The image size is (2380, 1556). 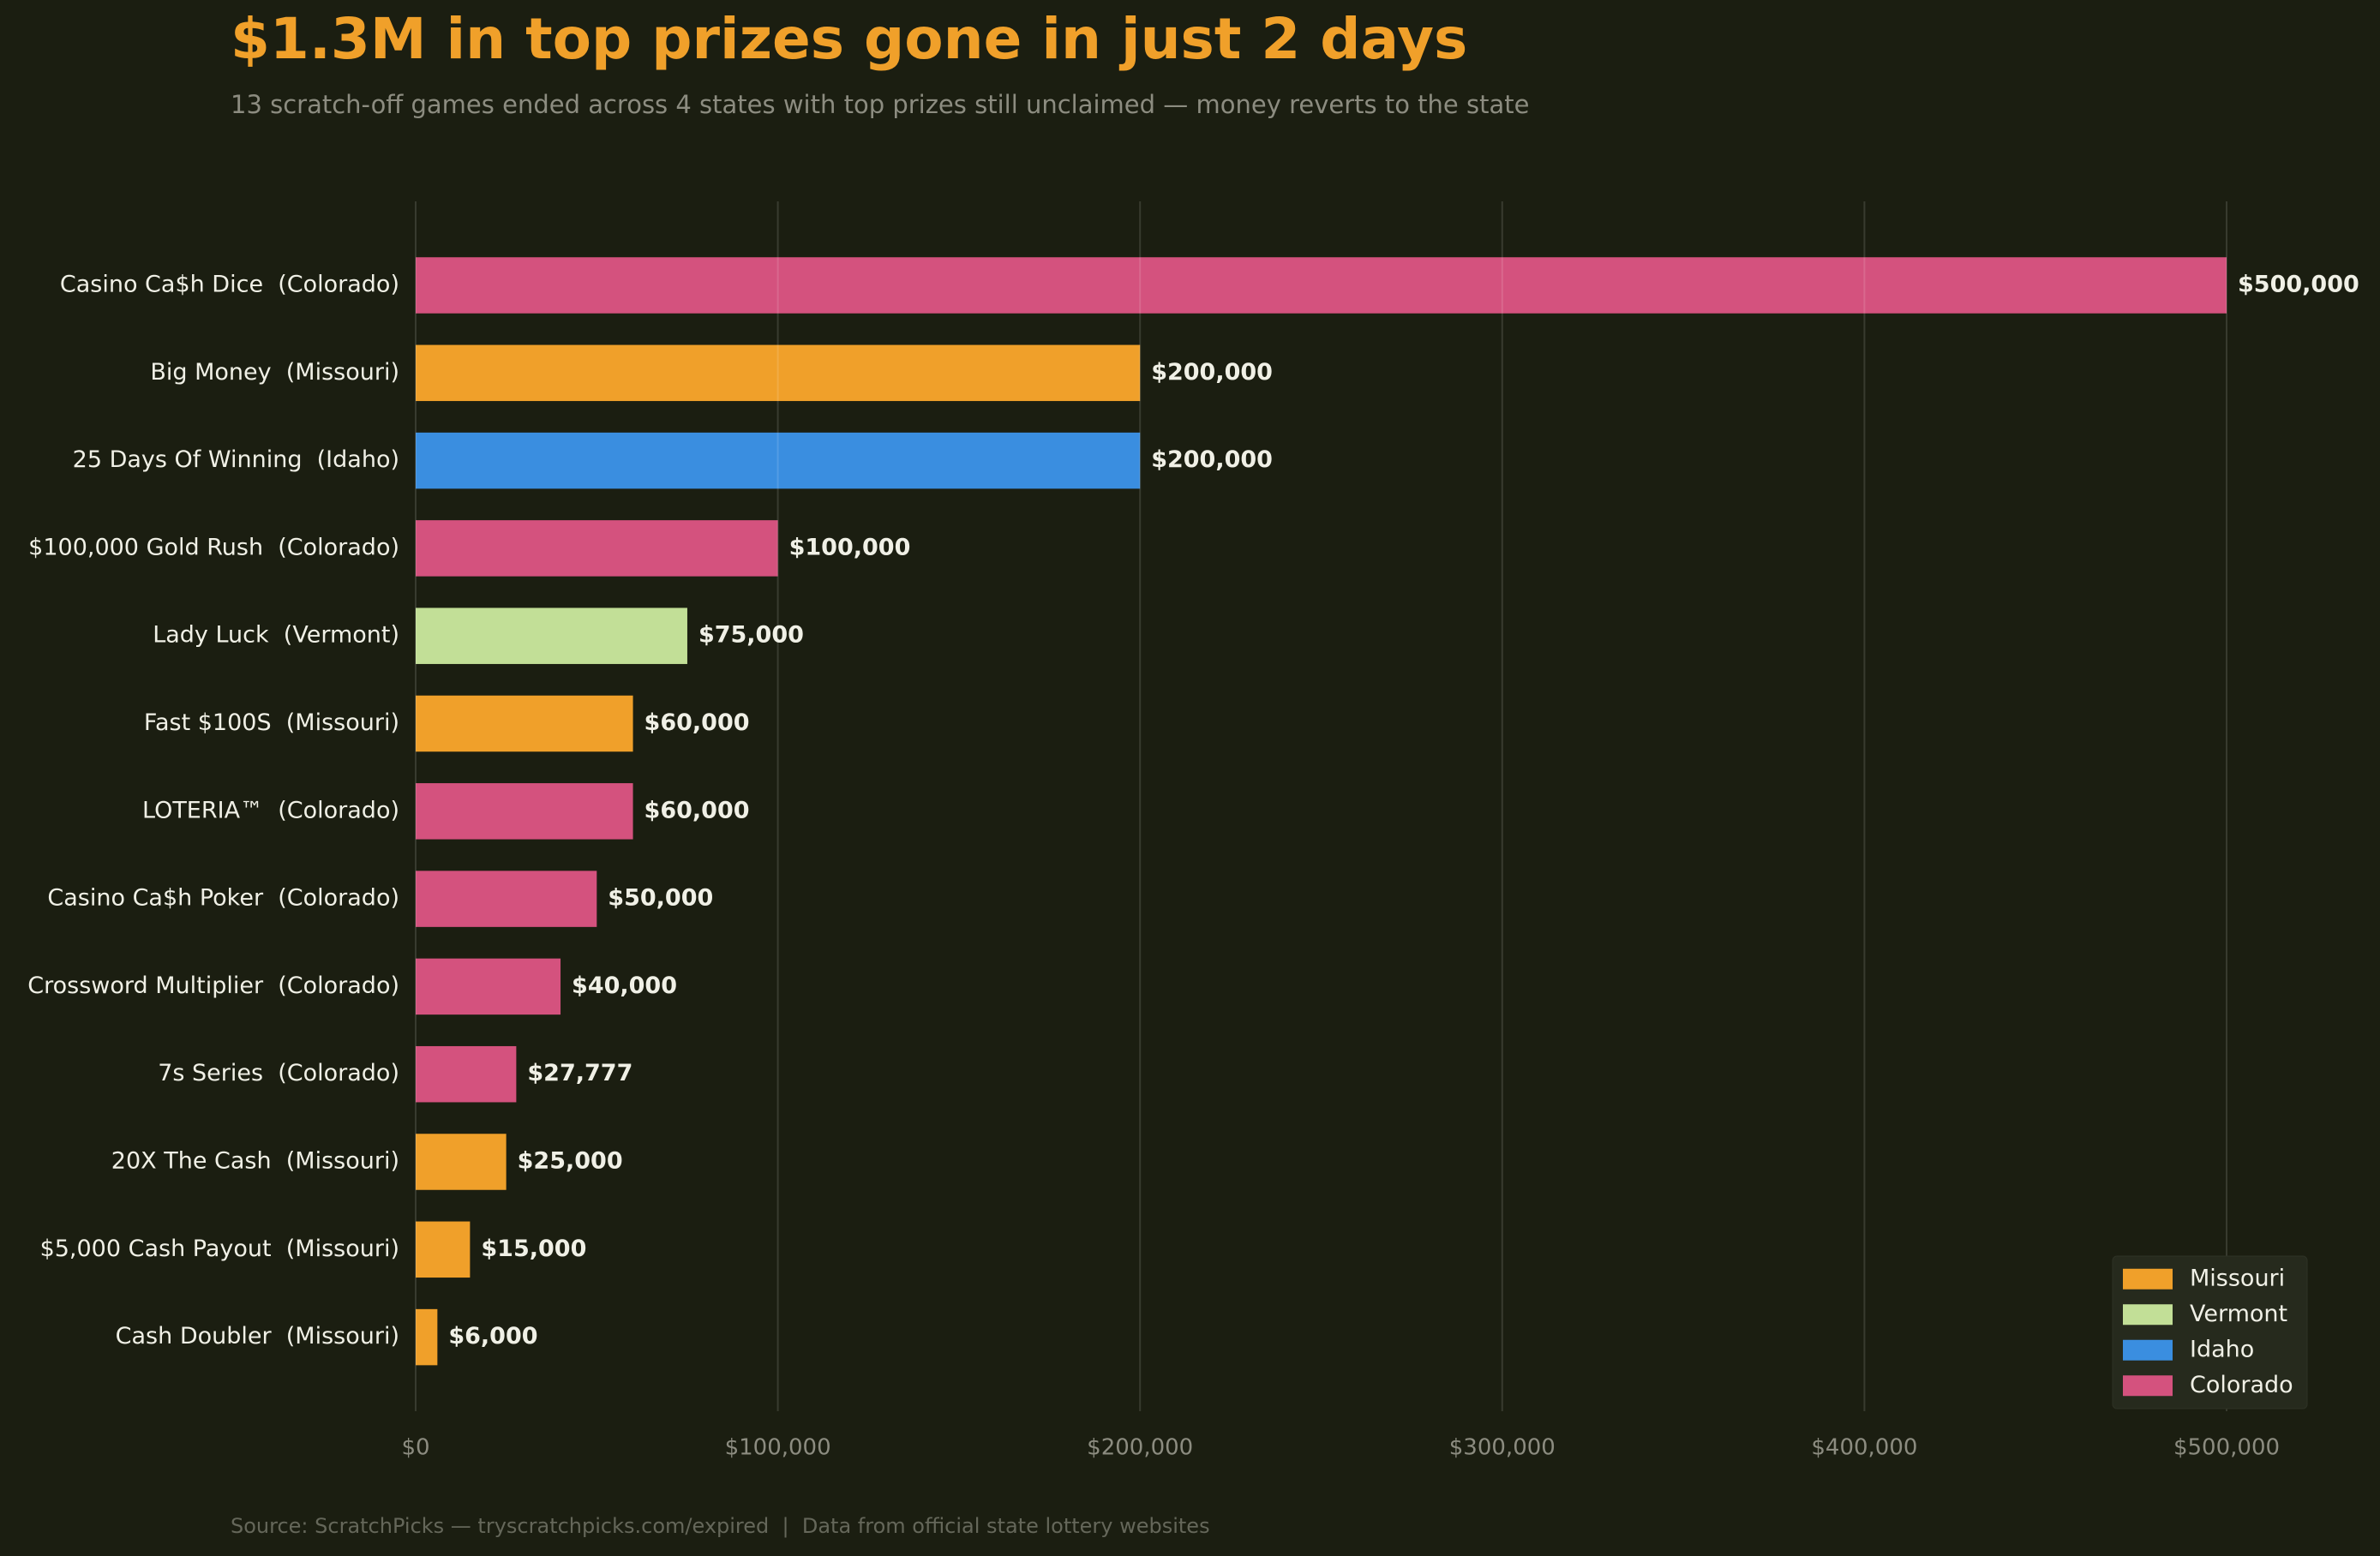 I want to click on y-tick-label: Casino Ca$h Poker (Colorado), so click(x=223, y=899).